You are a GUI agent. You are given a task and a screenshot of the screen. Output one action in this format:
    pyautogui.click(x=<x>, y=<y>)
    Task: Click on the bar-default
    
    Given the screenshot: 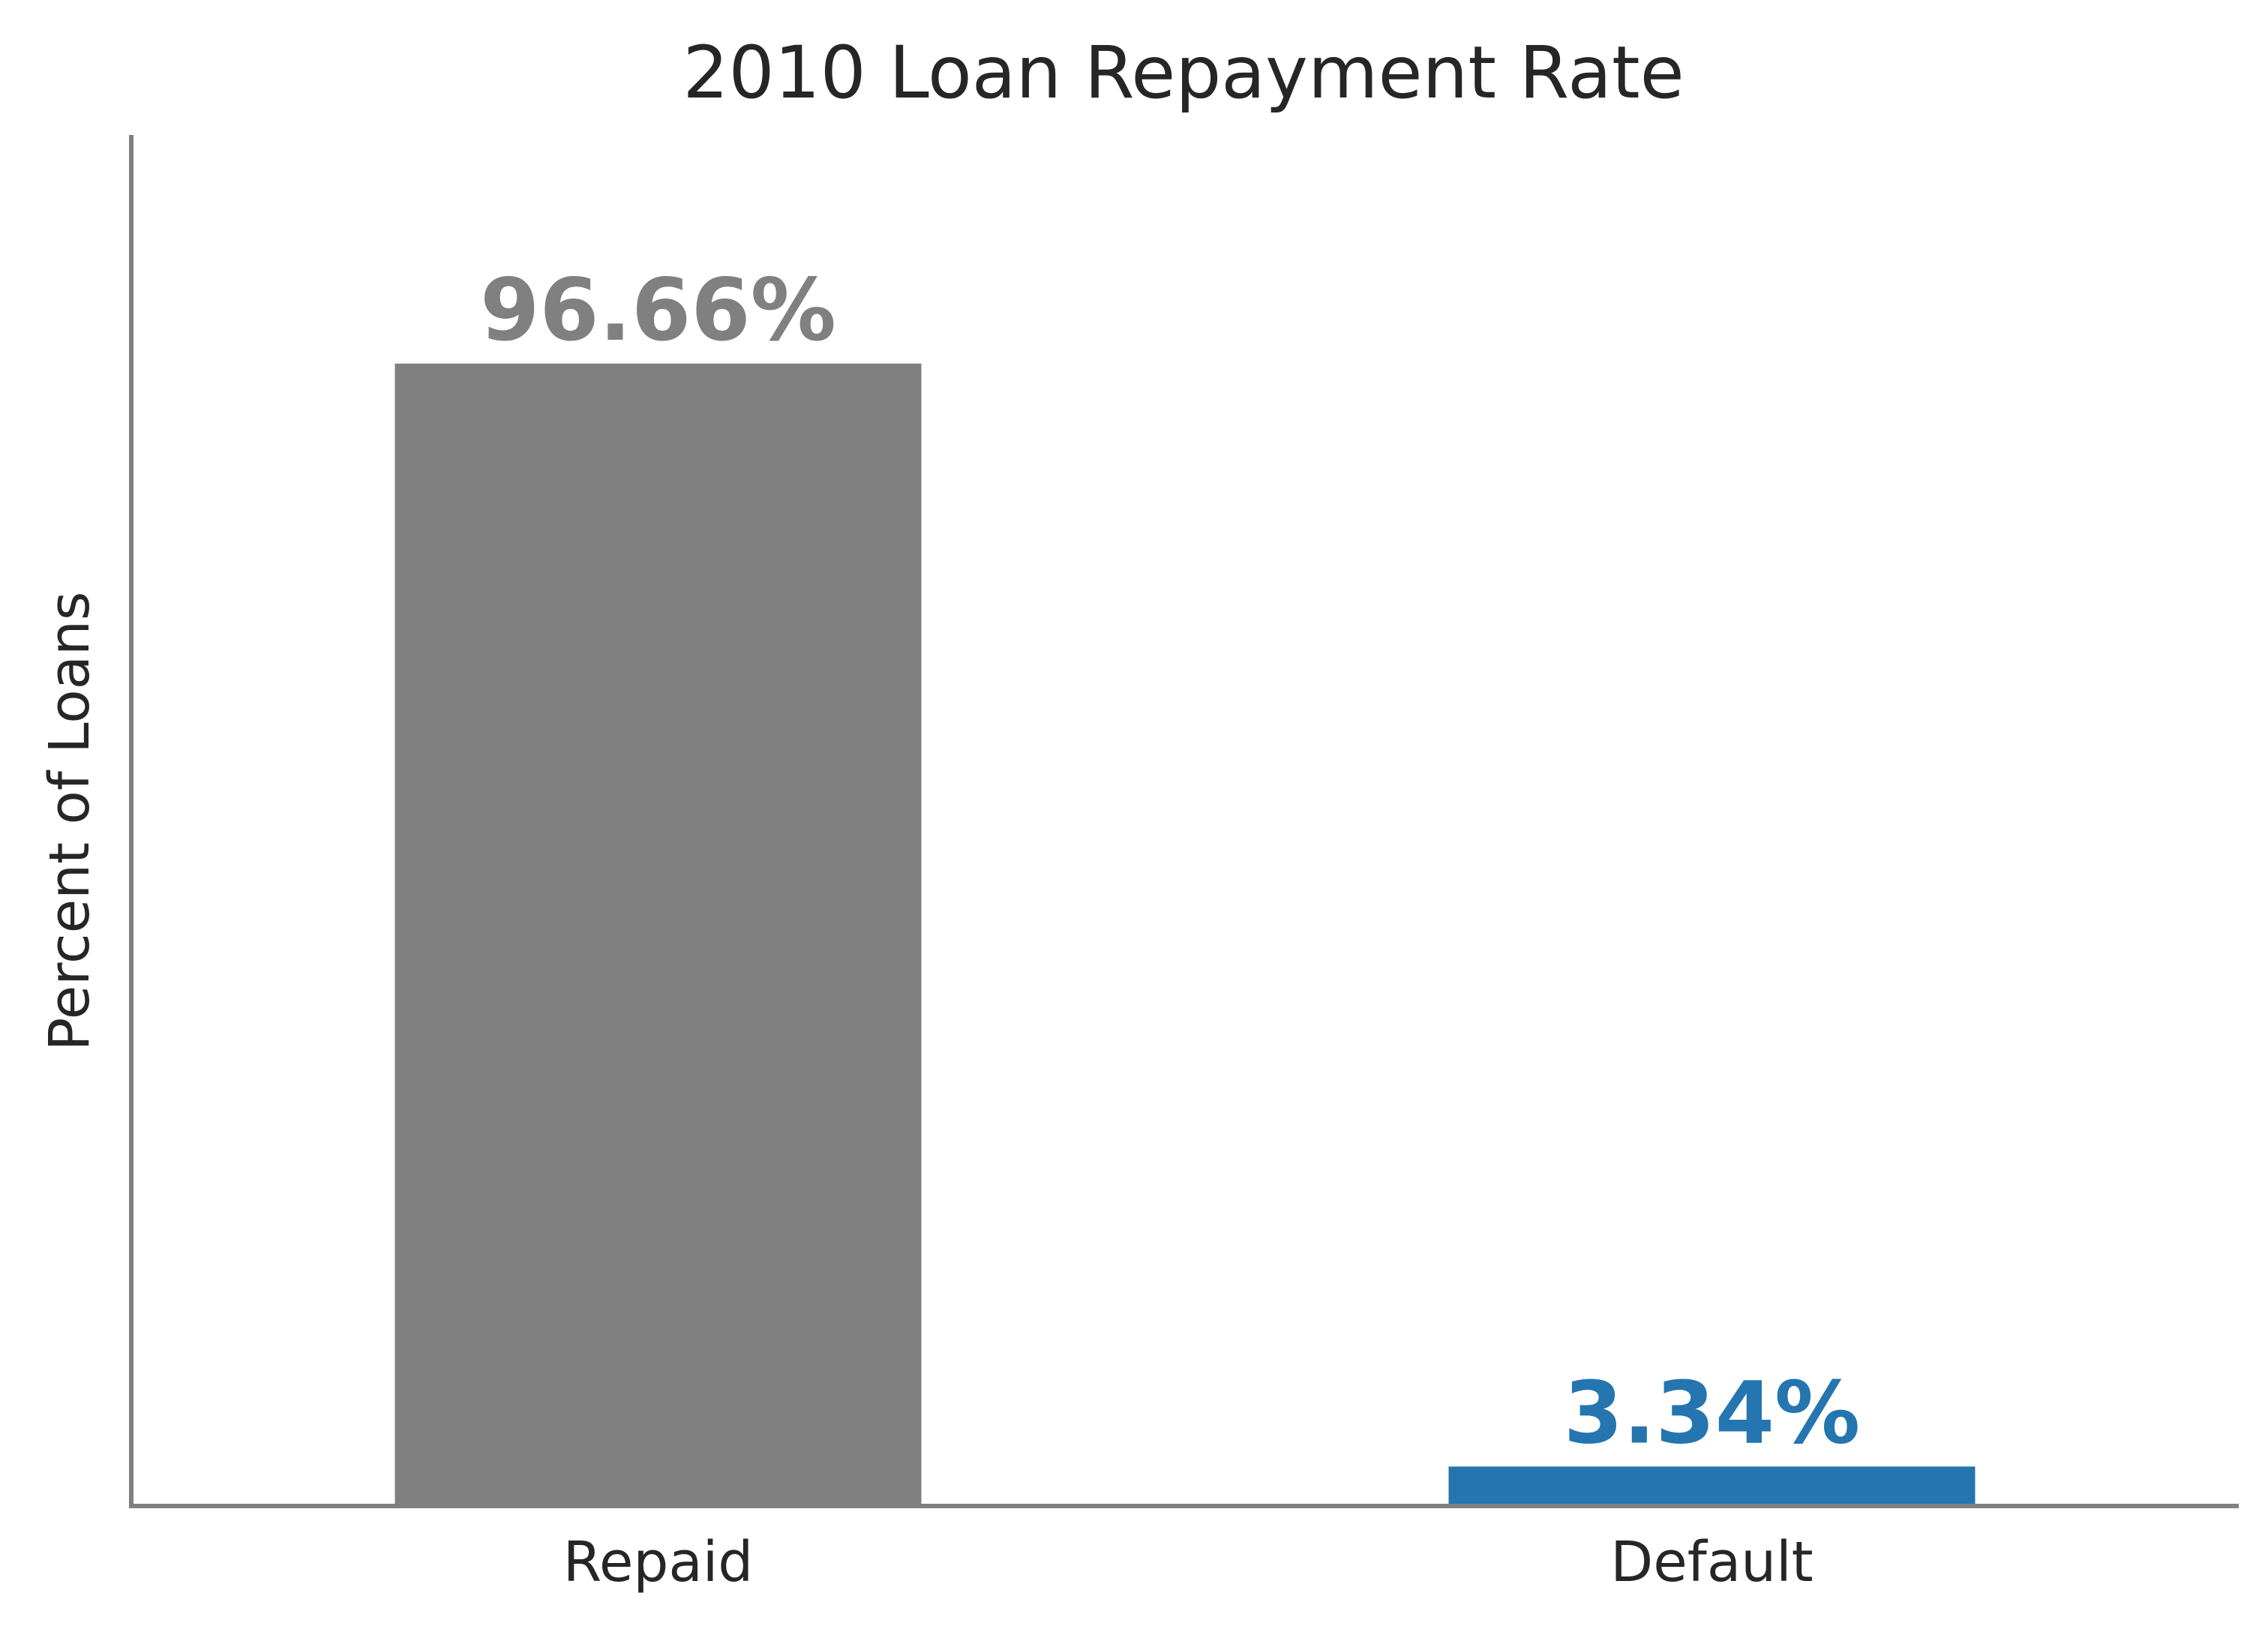 What is the action you would take?
    pyautogui.click(x=1712, y=1486)
    